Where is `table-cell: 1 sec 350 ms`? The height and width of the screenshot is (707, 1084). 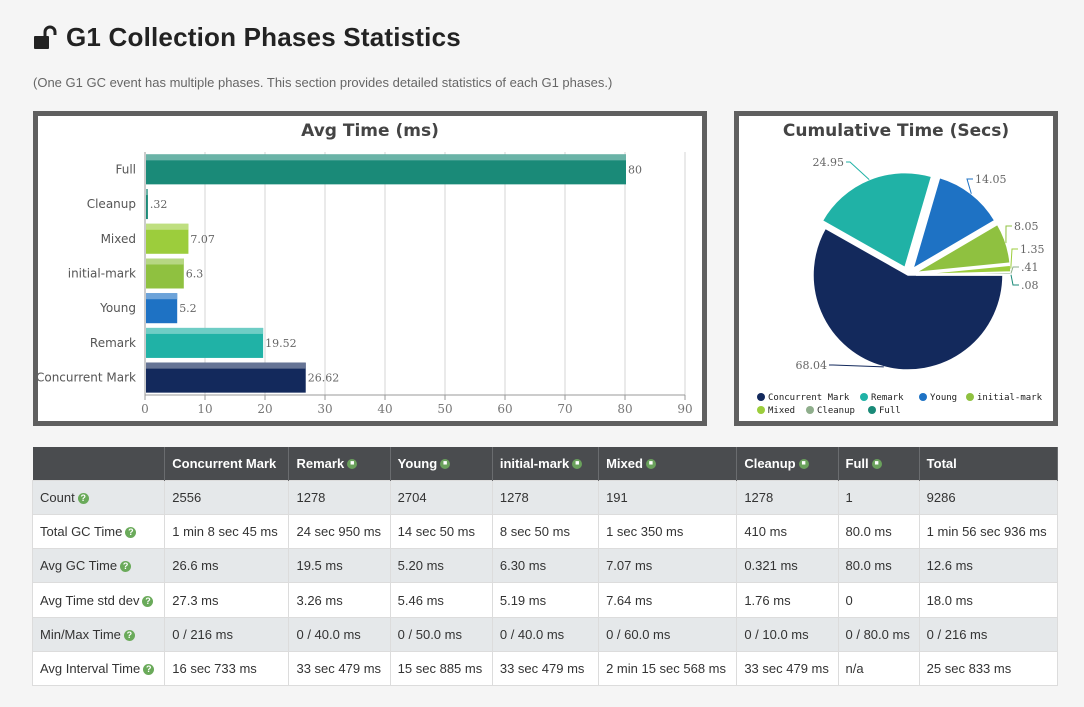 table-cell: 1 sec 350 ms is located at coordinates (668, 531).